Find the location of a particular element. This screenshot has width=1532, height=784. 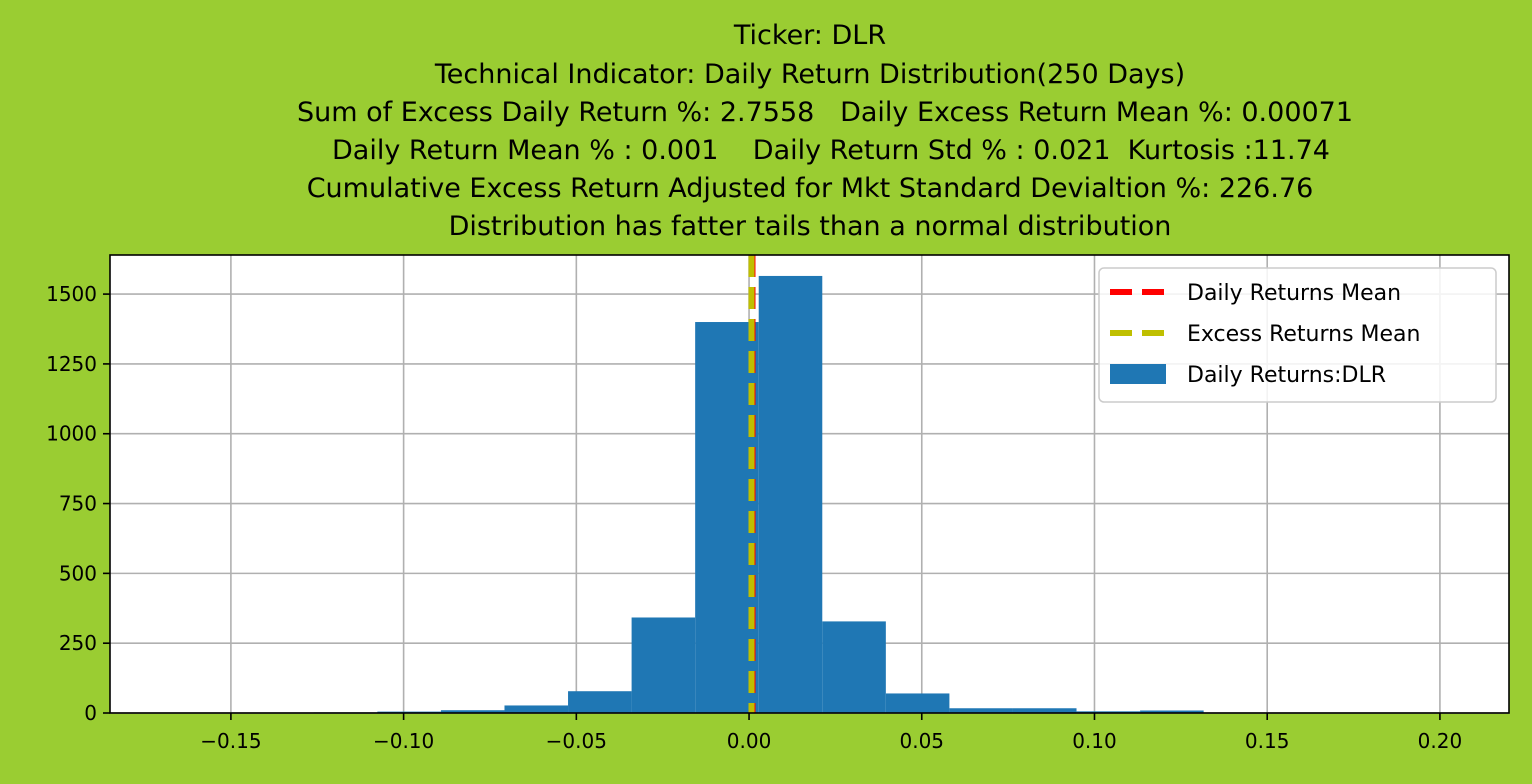

y-tick-label: 500 is located at coordinates (78, 573).